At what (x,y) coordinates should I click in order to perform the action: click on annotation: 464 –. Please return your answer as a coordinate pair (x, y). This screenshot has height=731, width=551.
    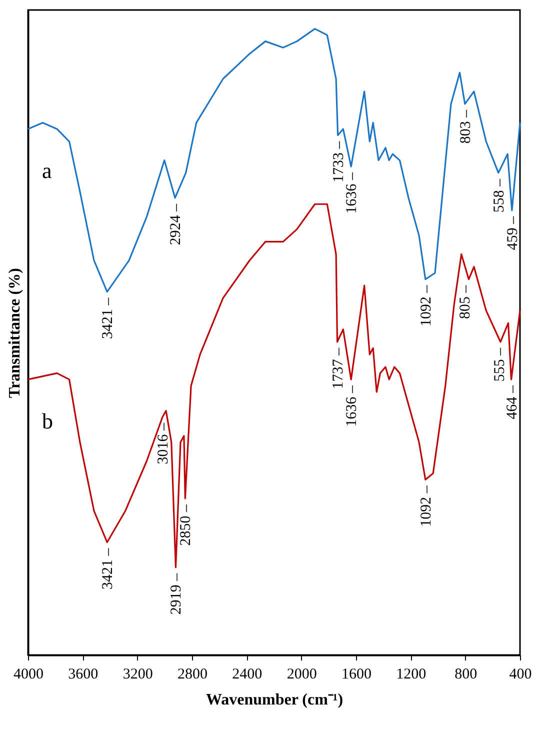
    Looking at the image, I should click on (512, 402).